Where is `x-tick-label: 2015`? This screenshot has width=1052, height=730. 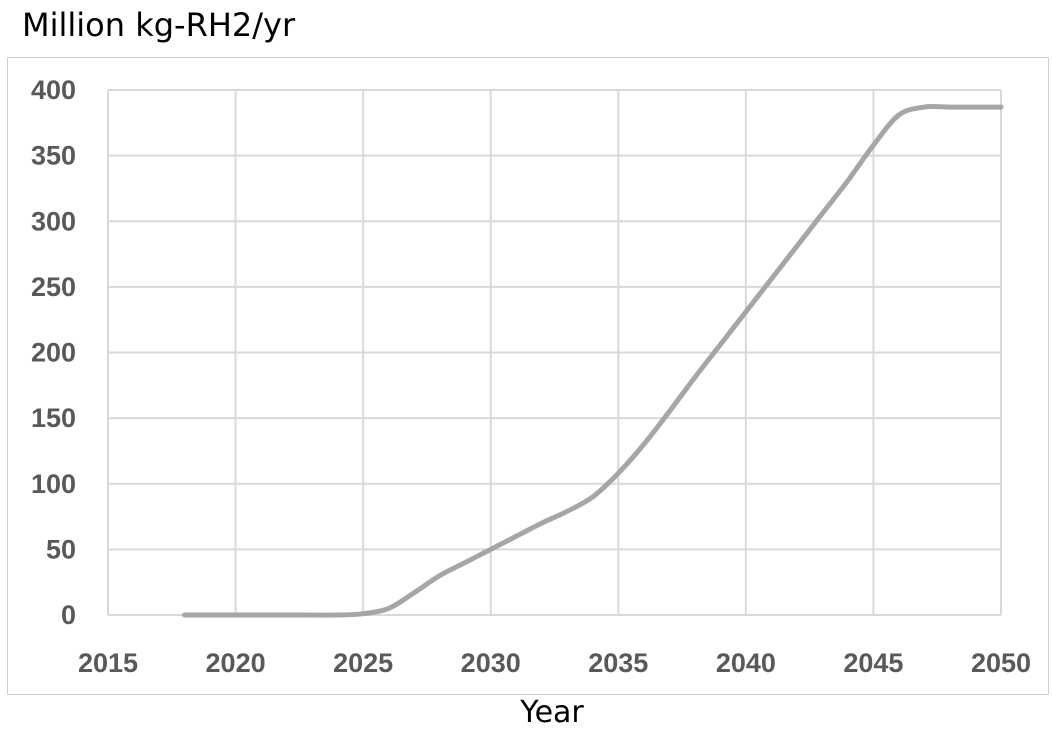 x-tick-label: 2015 is located at coordinates (108, 663).